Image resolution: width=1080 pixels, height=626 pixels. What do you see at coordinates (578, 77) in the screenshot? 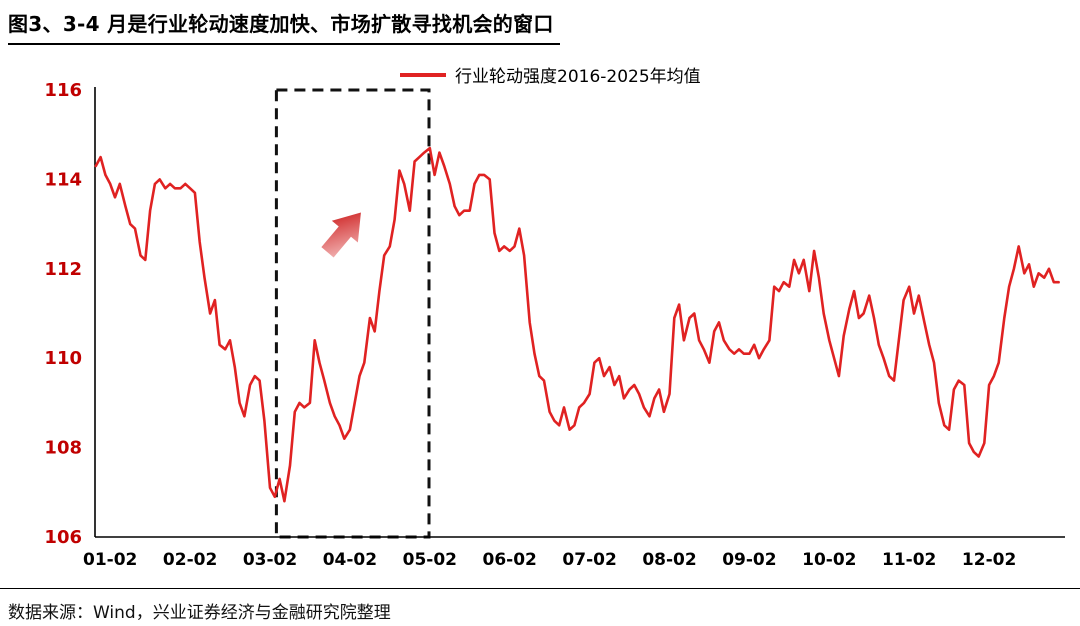
I see `legend-label: 行业轮动强度2016-2025年均值` at bounding box center [578, 77].